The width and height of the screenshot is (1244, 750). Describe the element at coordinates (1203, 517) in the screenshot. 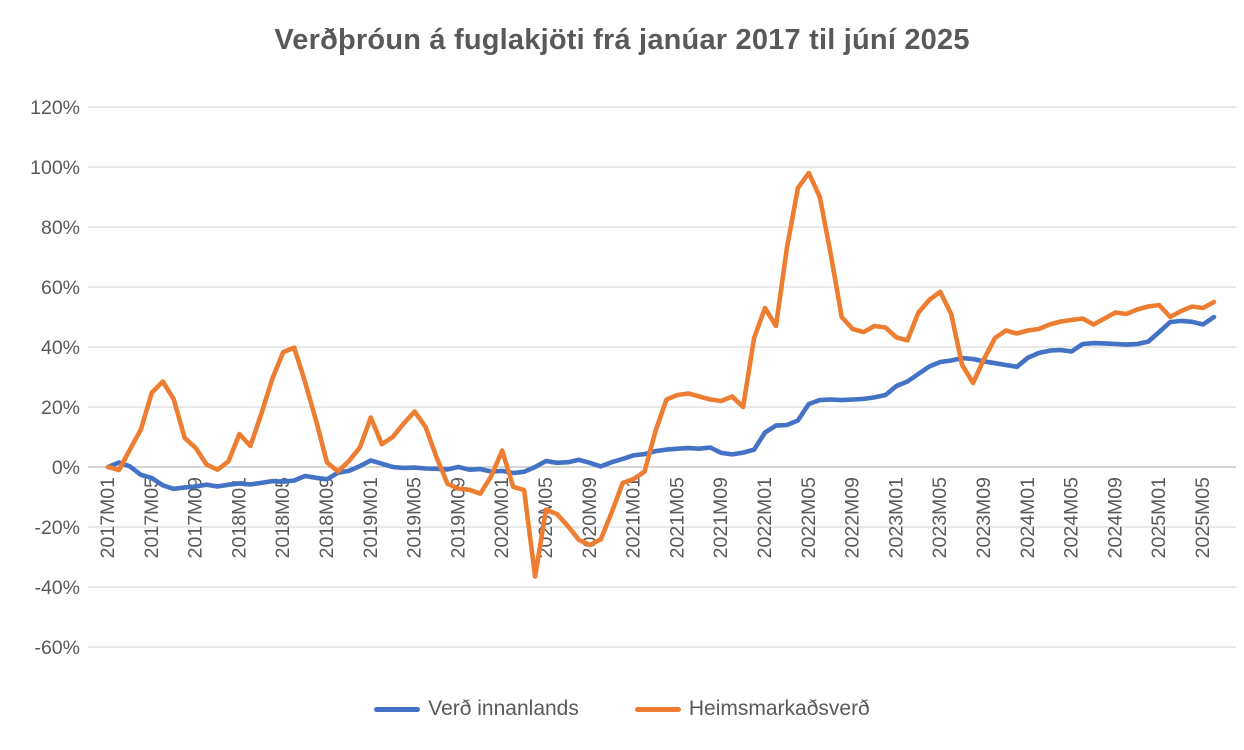

I see `x-axis-label: 2025M05` at that location.